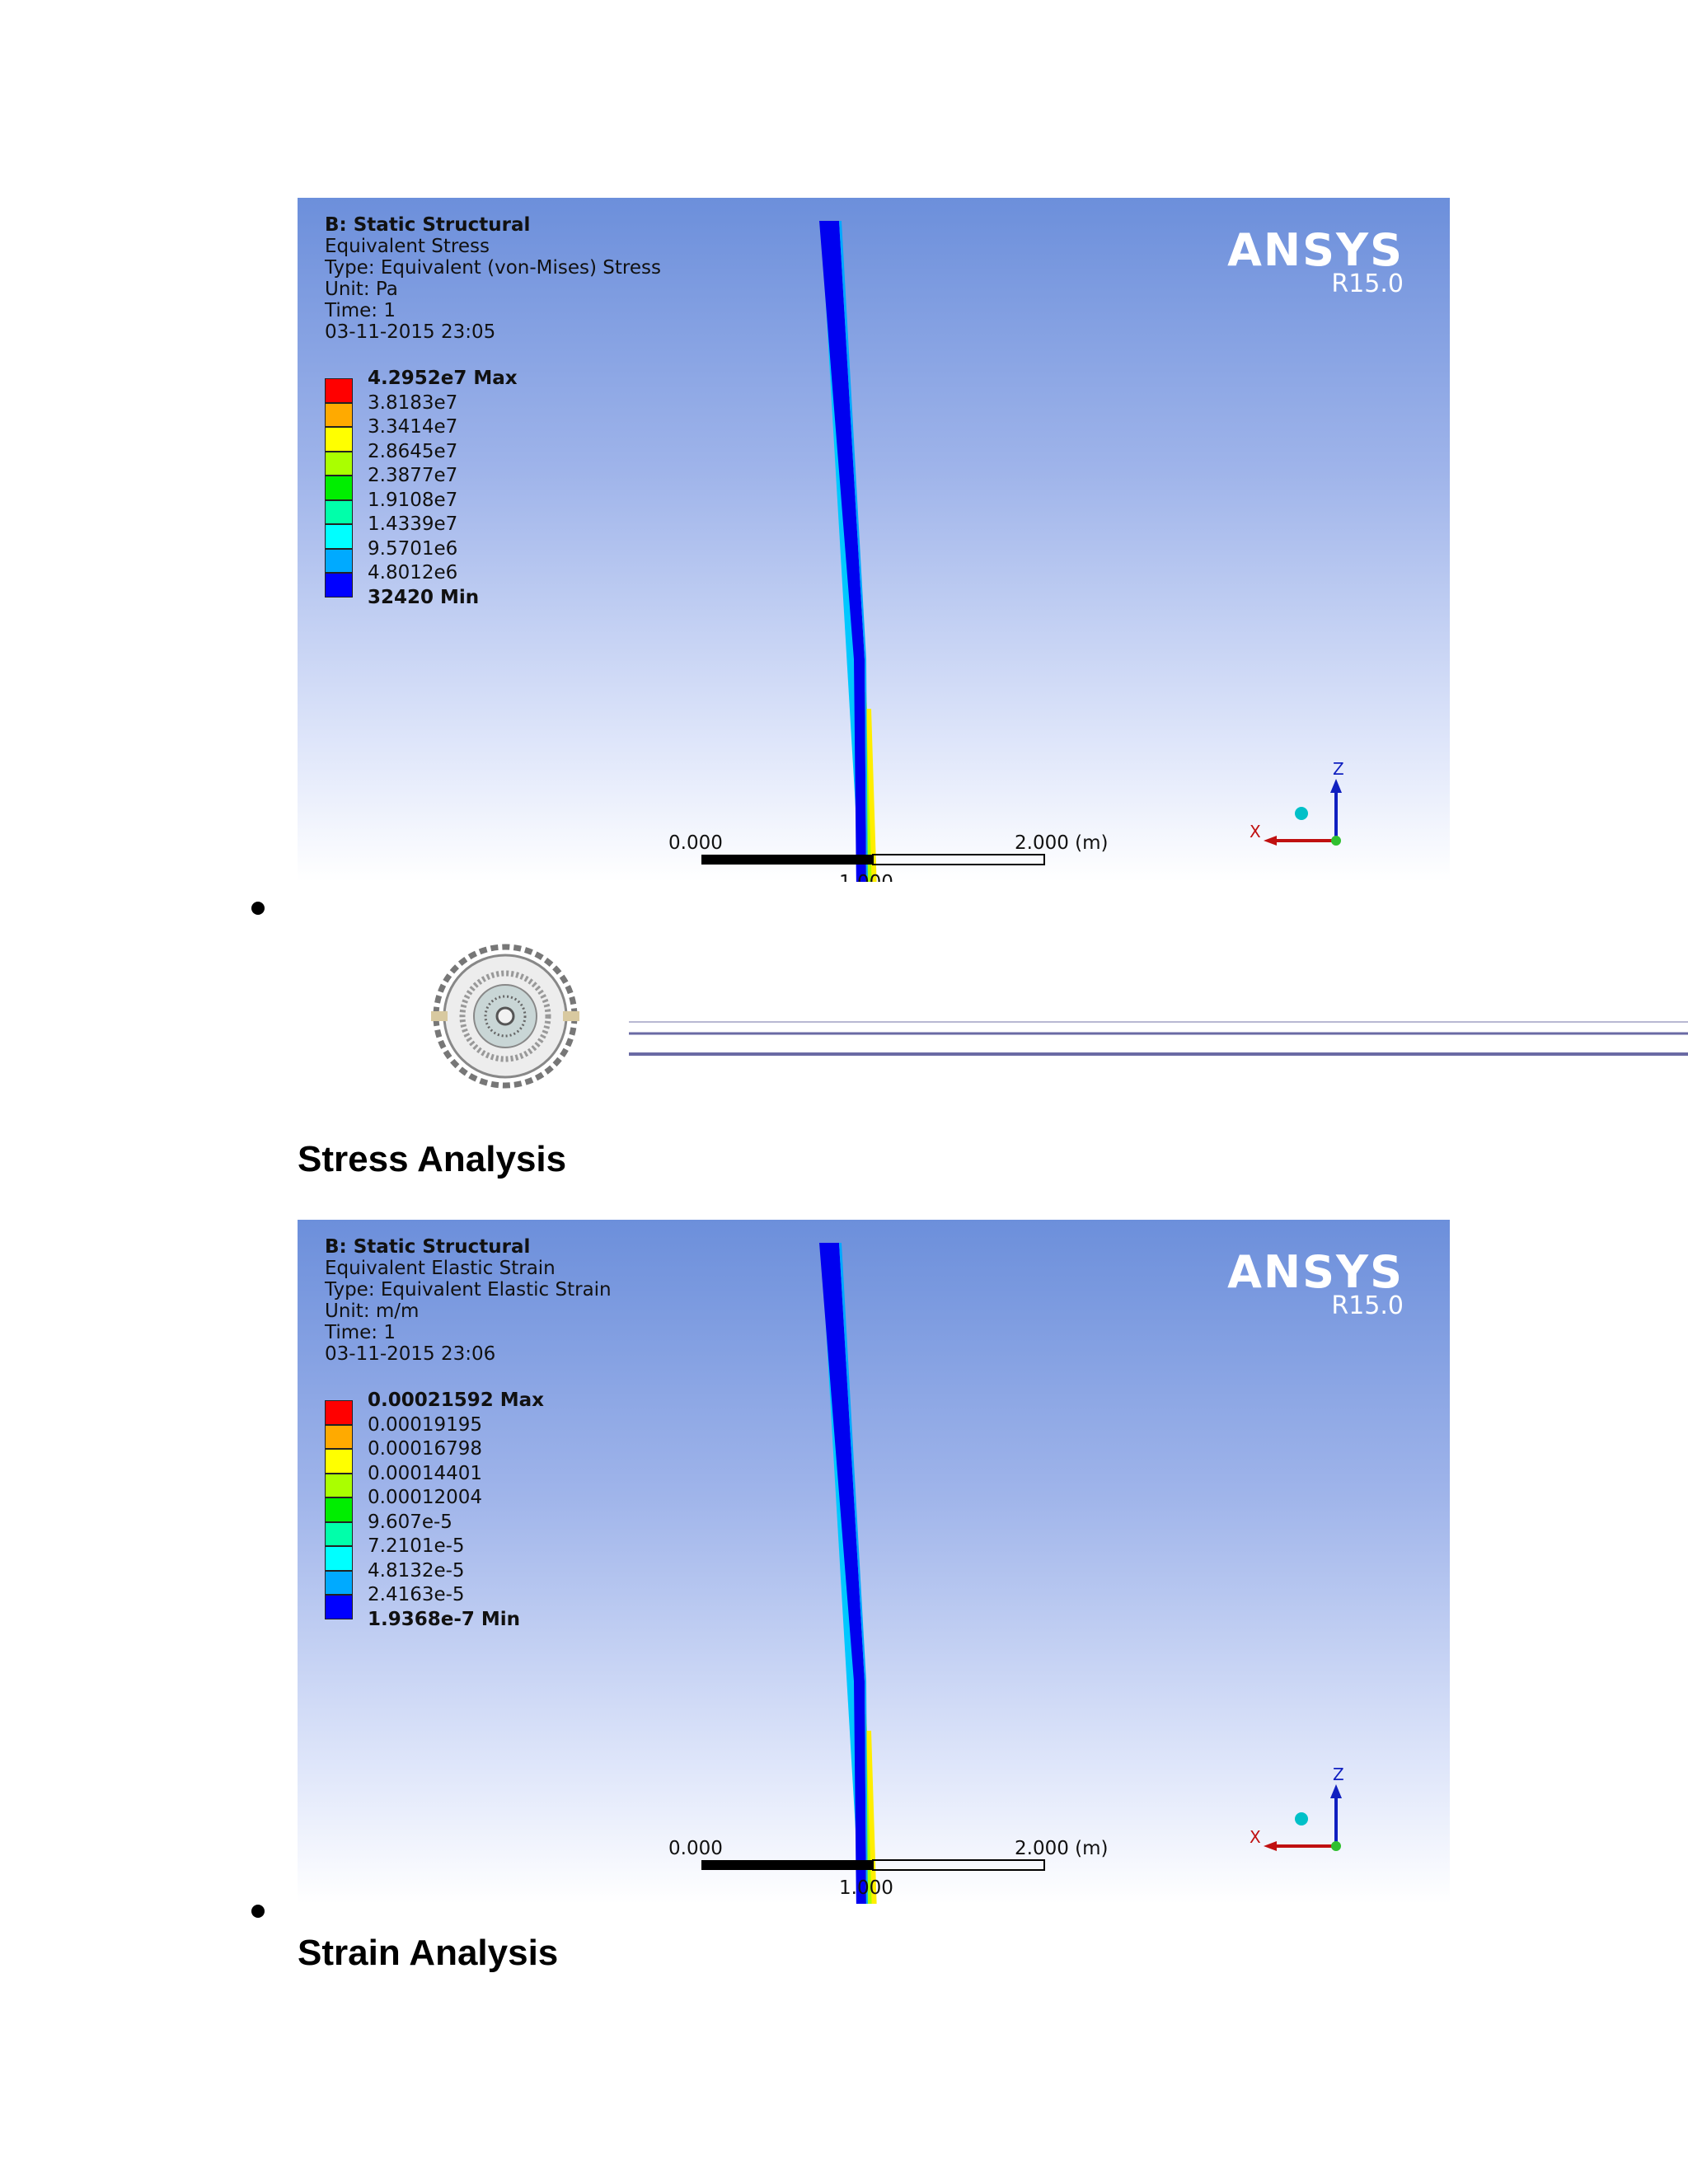  What do you see at coordinates (1159, 1038) in the screenshot?
I see `header-rule` at bounding box center [1159, 1038].